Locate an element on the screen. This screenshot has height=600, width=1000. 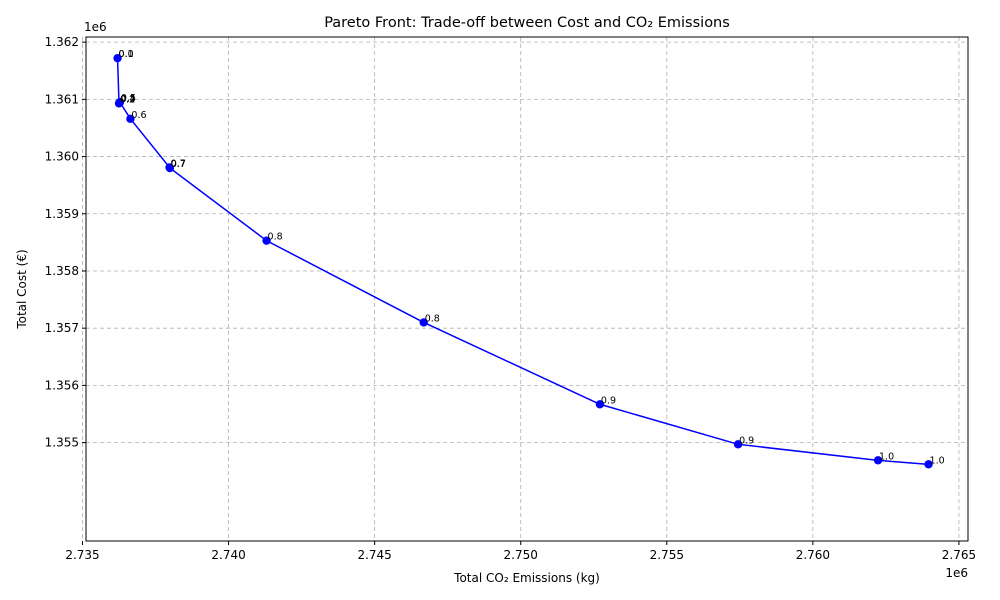
point-annotation: 0.4 is located at coordinates (128, 99).